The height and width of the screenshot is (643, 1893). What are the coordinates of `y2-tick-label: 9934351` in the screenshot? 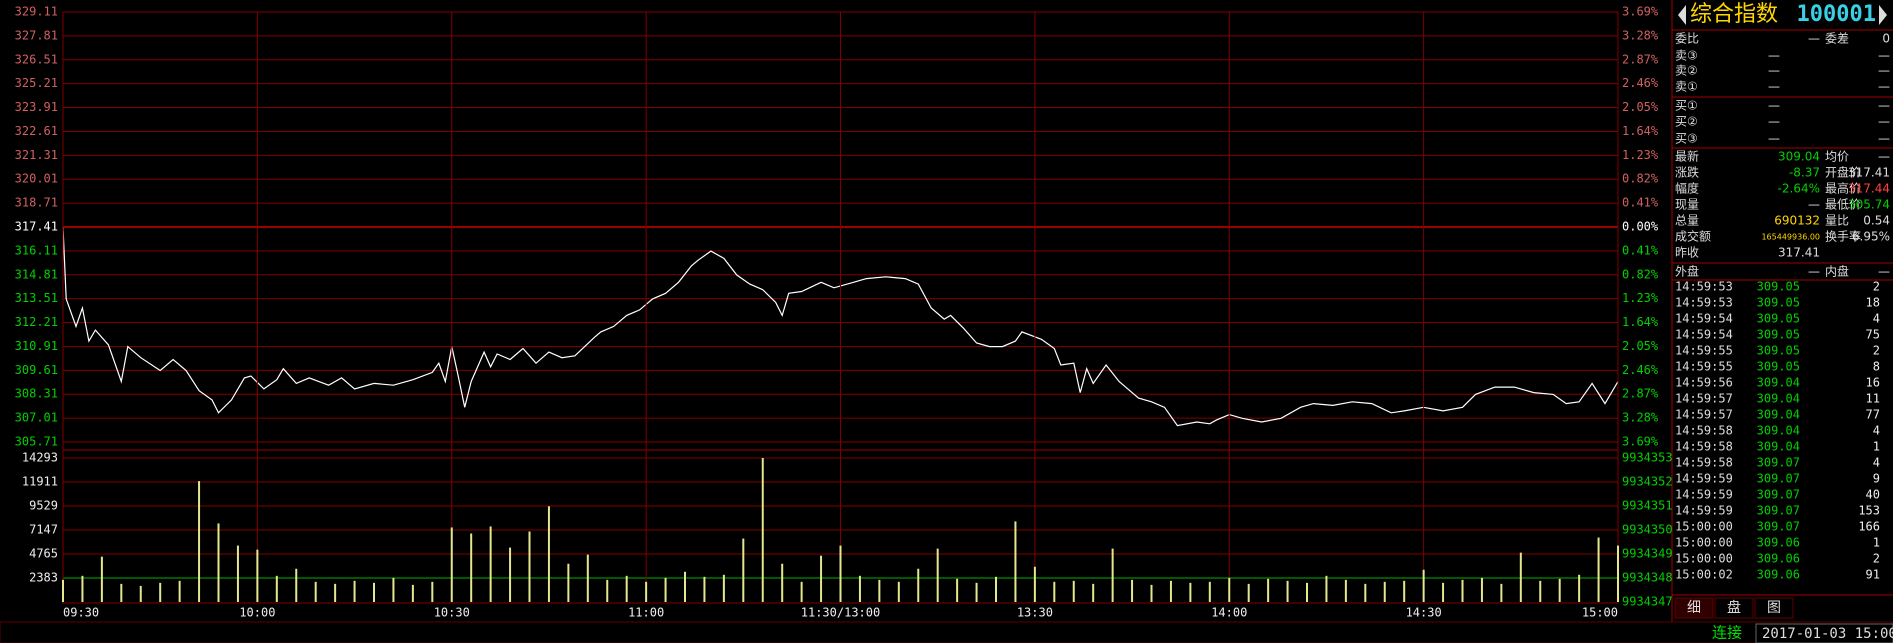 It's located at (1647, 506).